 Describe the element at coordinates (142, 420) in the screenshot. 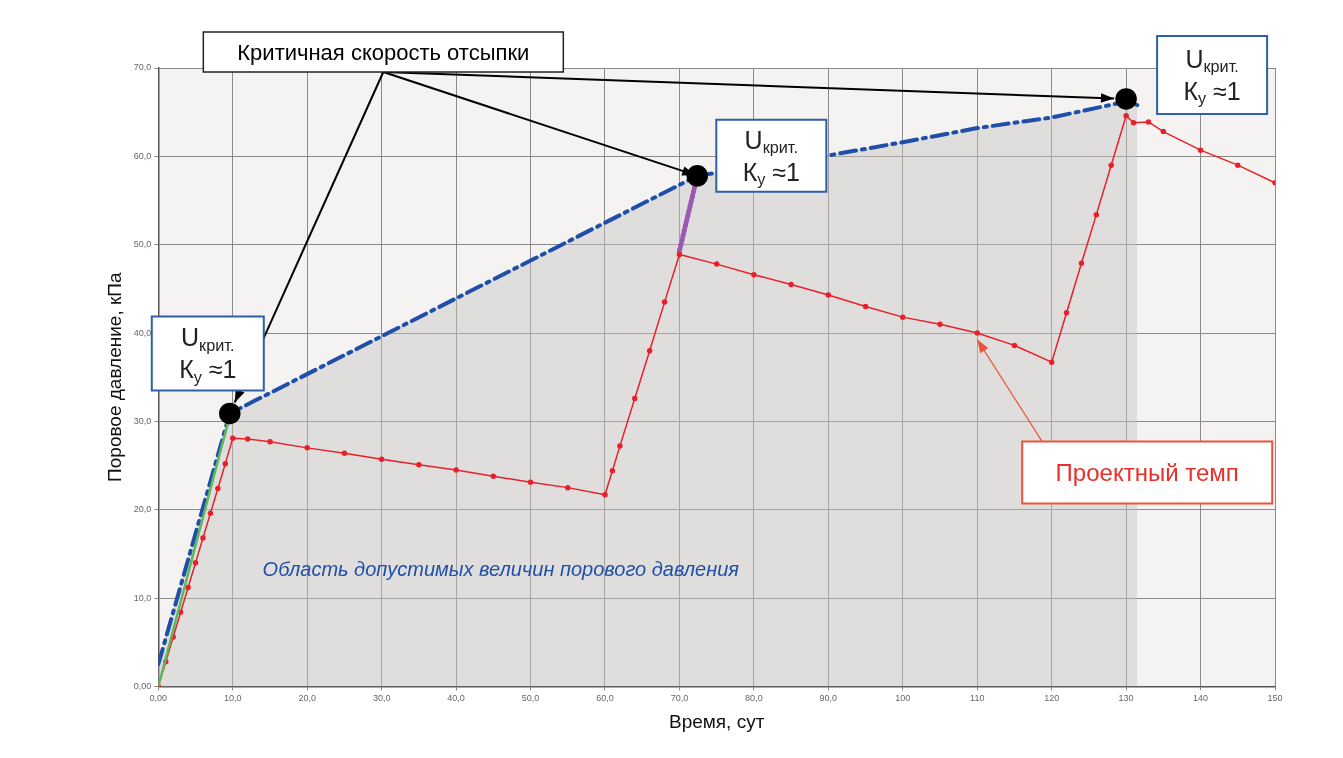

I see `y-tick-label: 30,0` at that location.